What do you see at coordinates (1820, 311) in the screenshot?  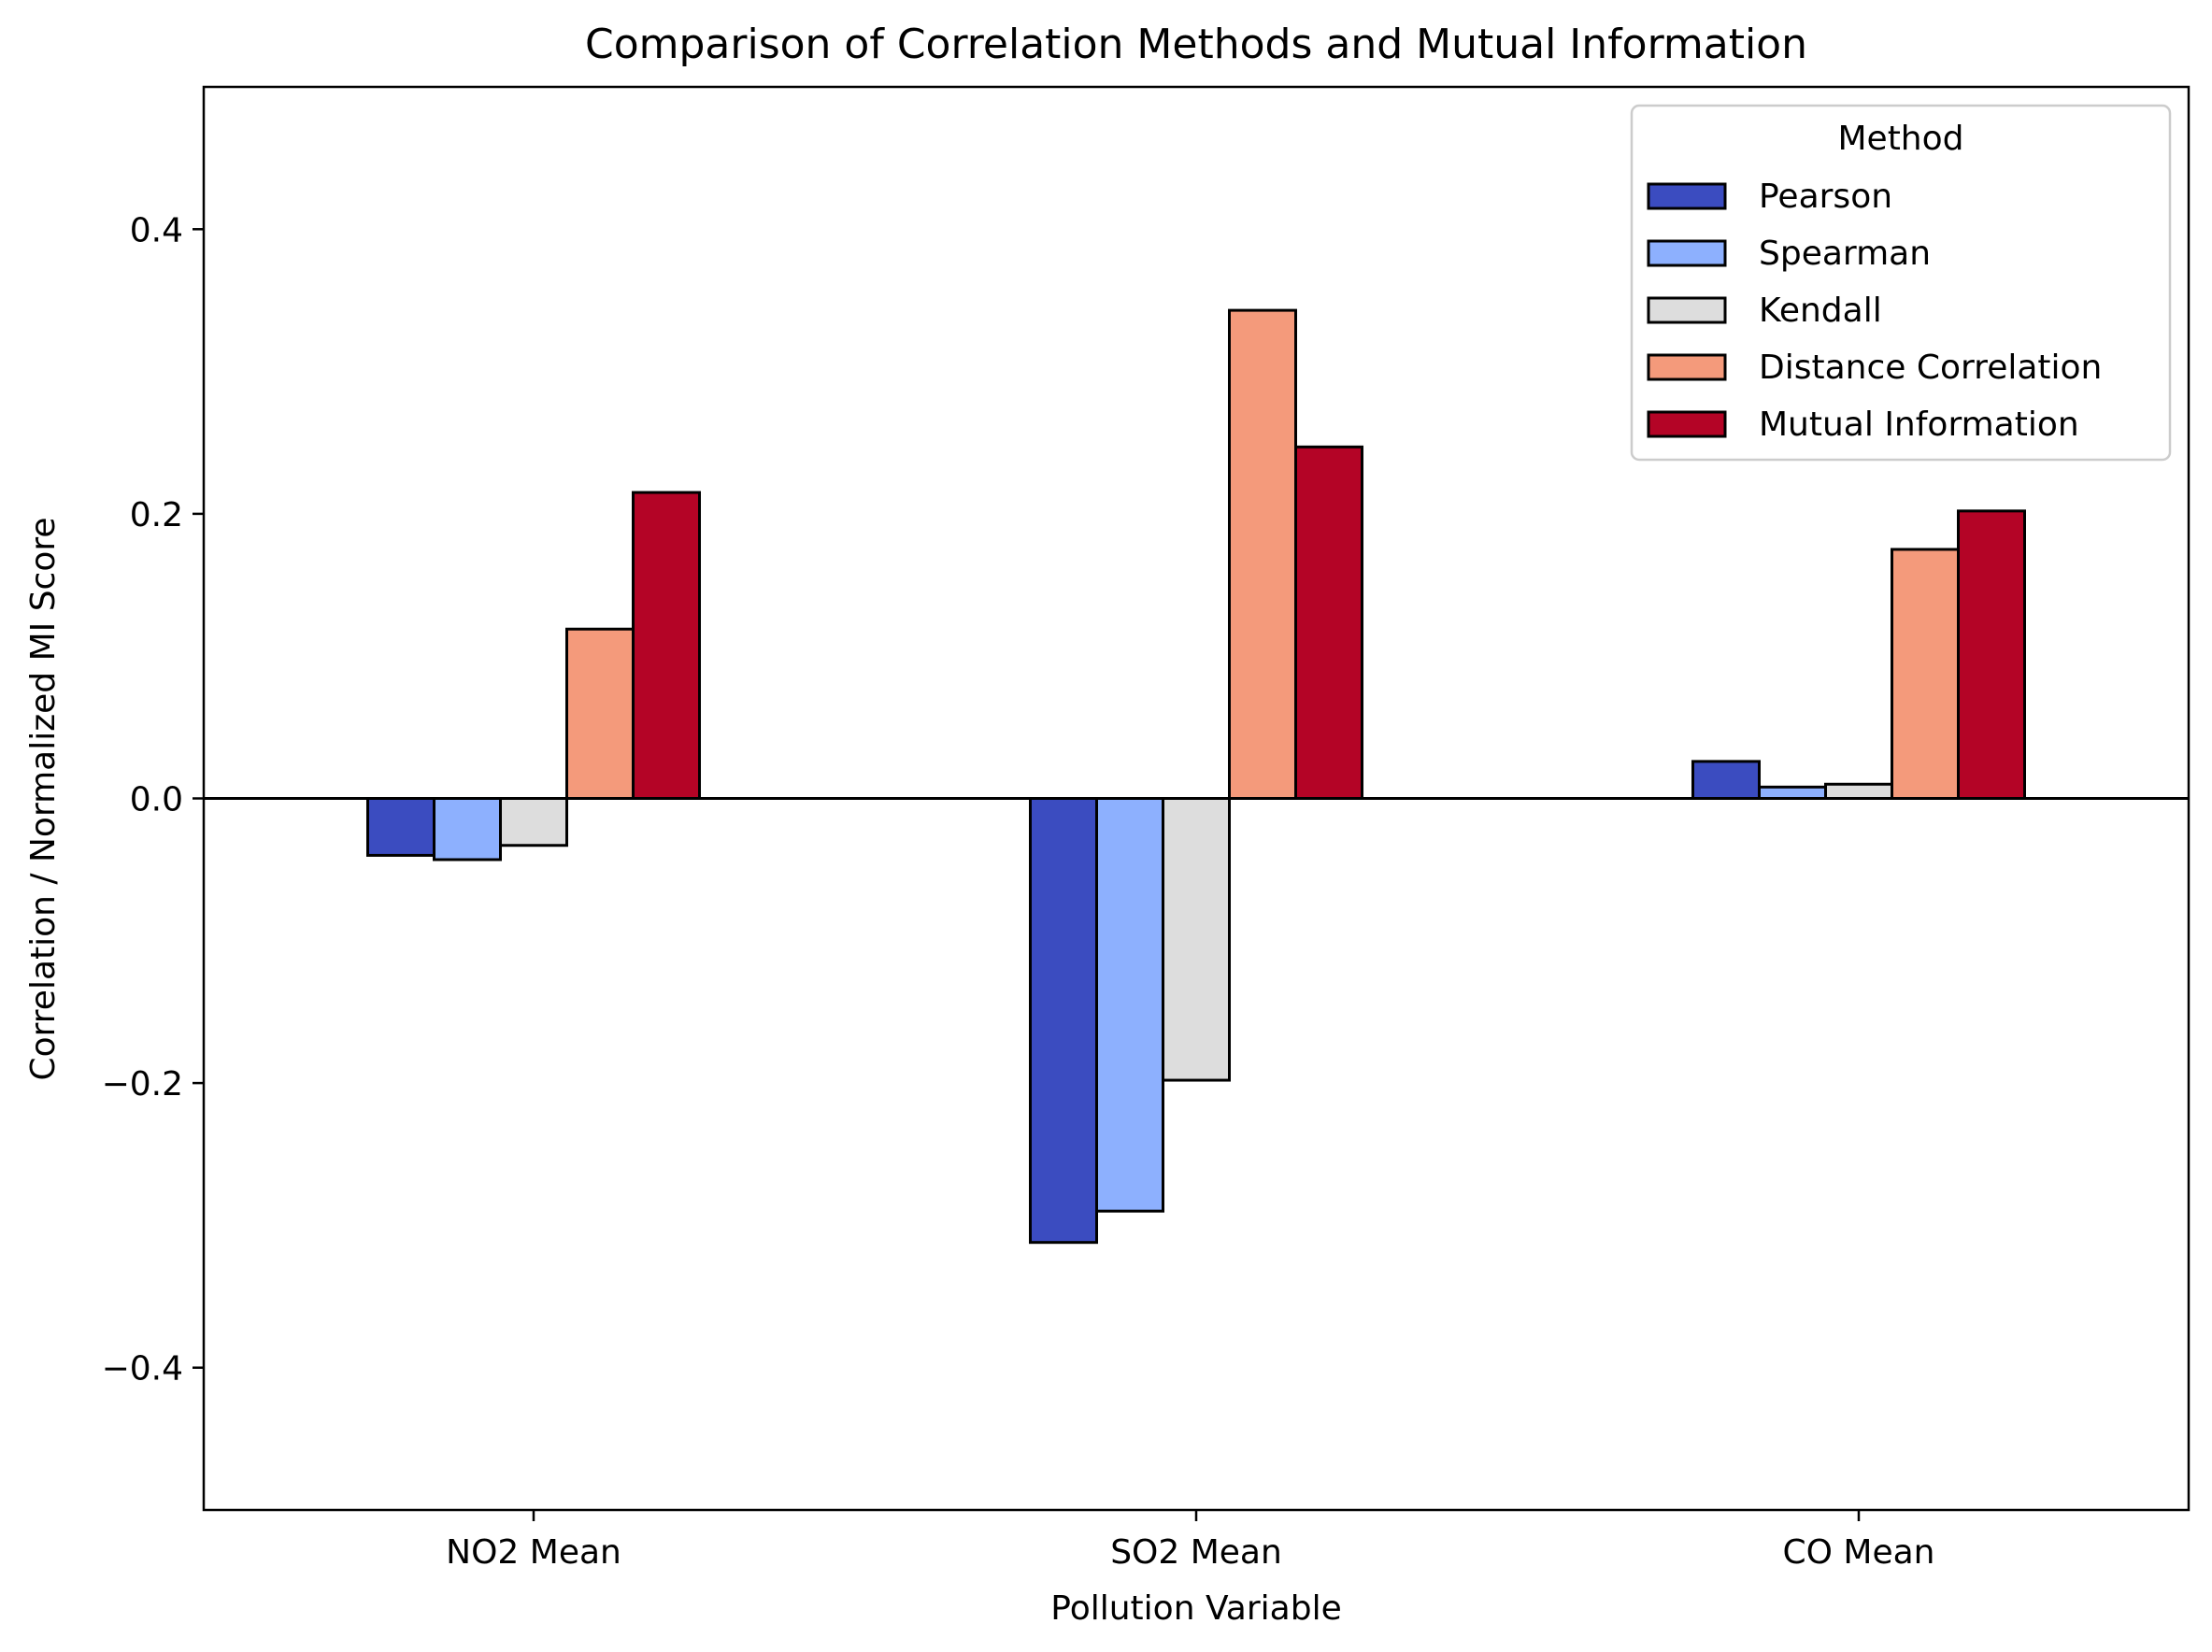 I see `legend-label-kendall: Kendall` at bounding box center [1820, 311].